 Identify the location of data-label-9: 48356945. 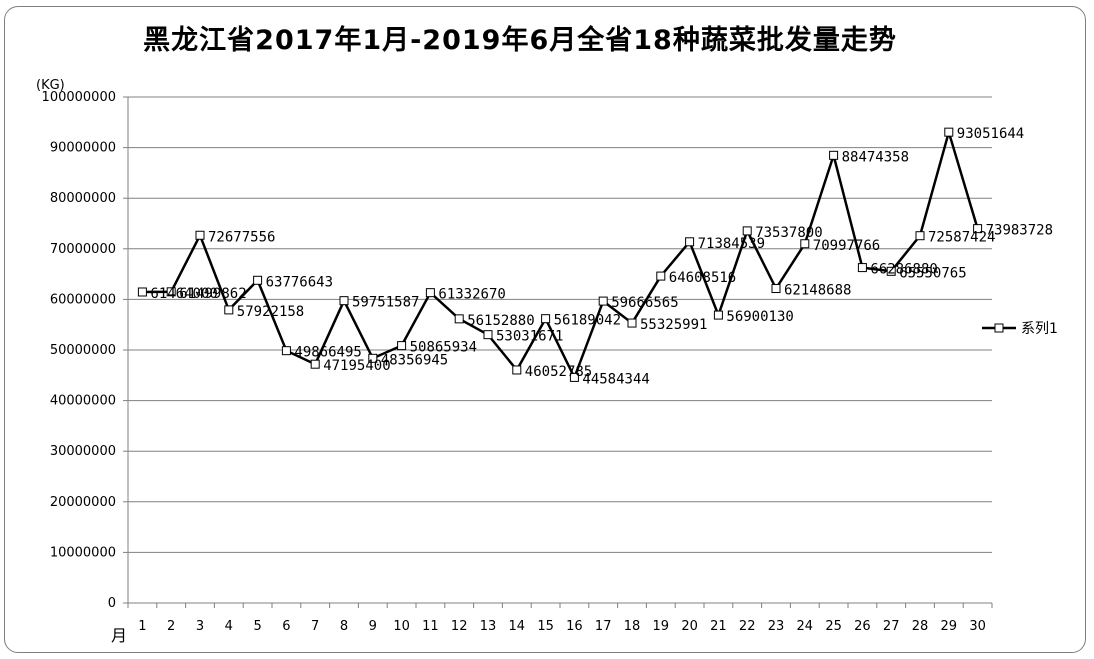
(414, 360).